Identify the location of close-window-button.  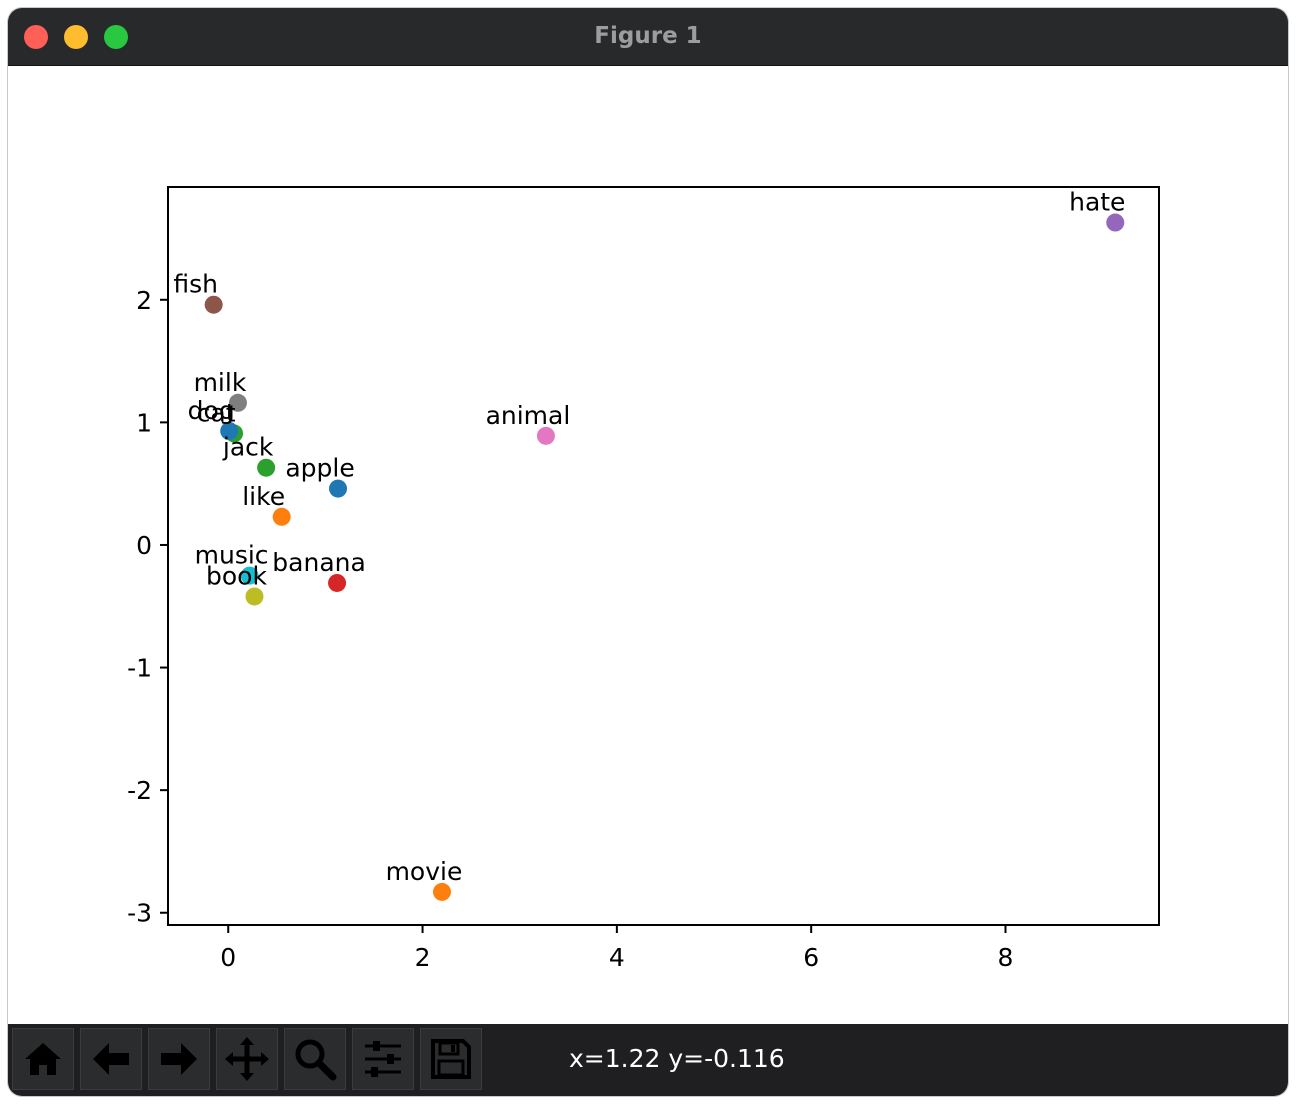
(36, 37).